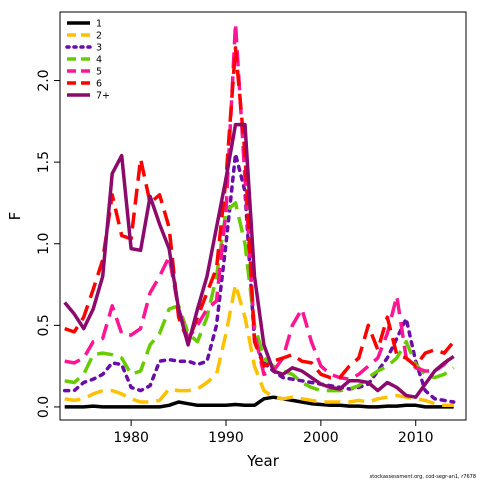 The image size is (480, 480). I want to click on y-tick-label: 2.0, so click(44, 80).